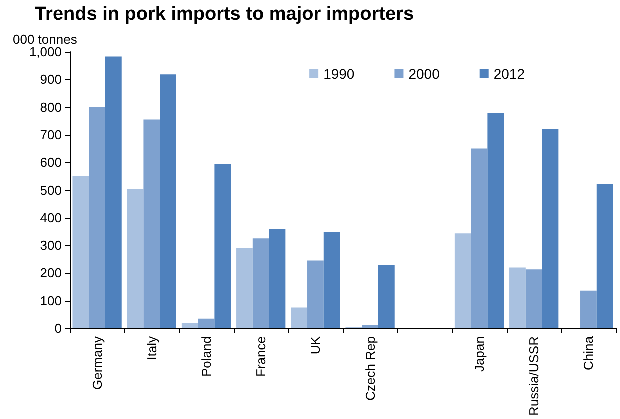  What do you see at coordinates (51, 300) in the screenshot?
I see `y-tick-label: 100` at bounding box center [51, 300].